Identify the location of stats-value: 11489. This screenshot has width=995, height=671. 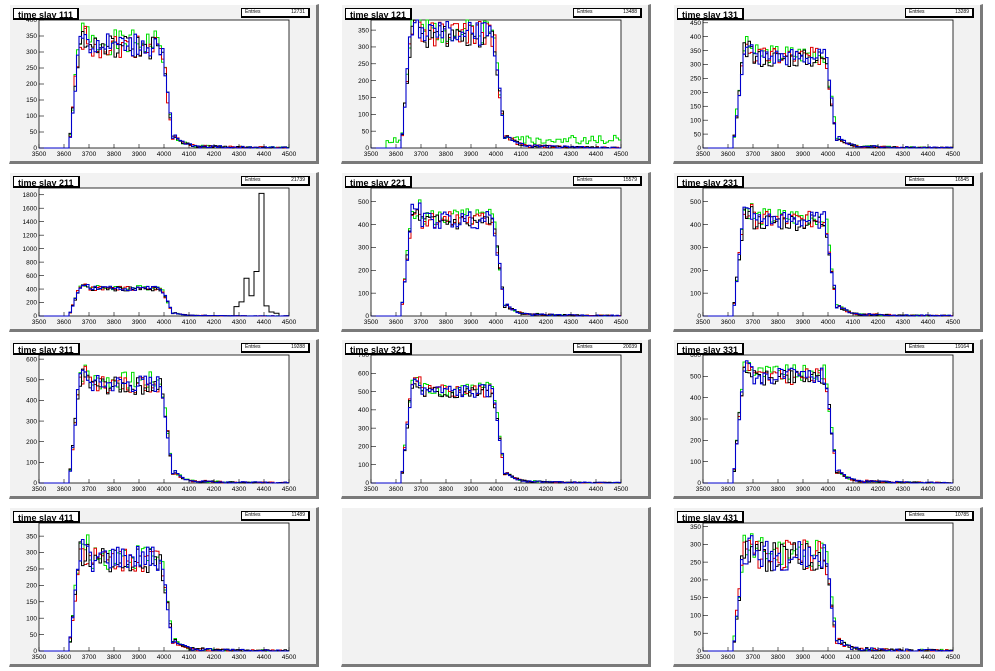
(298, 515).